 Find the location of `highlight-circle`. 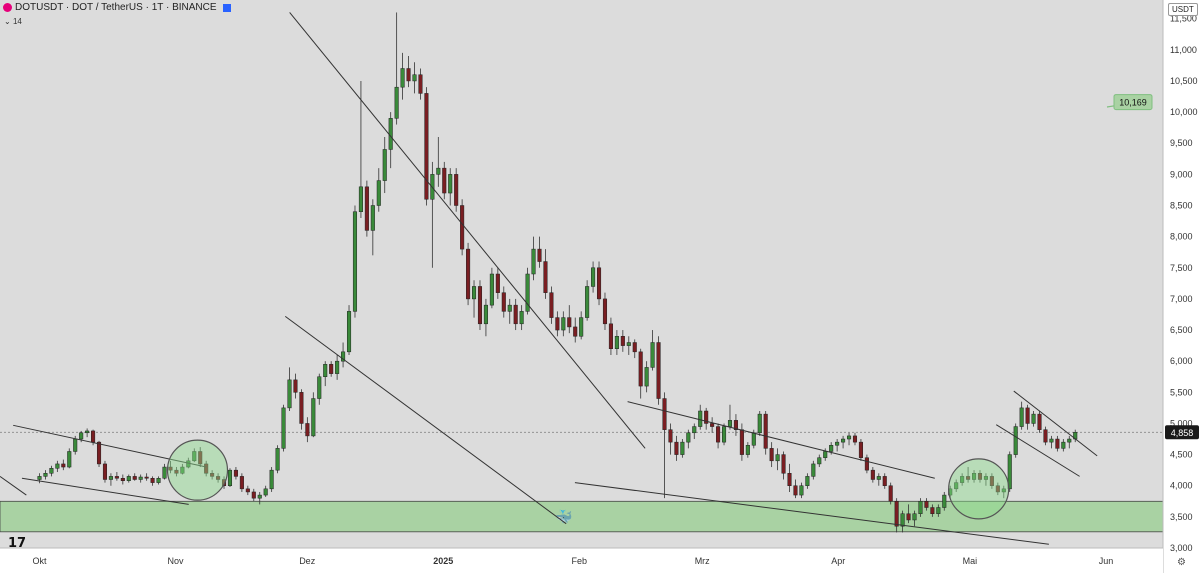

highlight-circle is located at coordinates (197, 470).